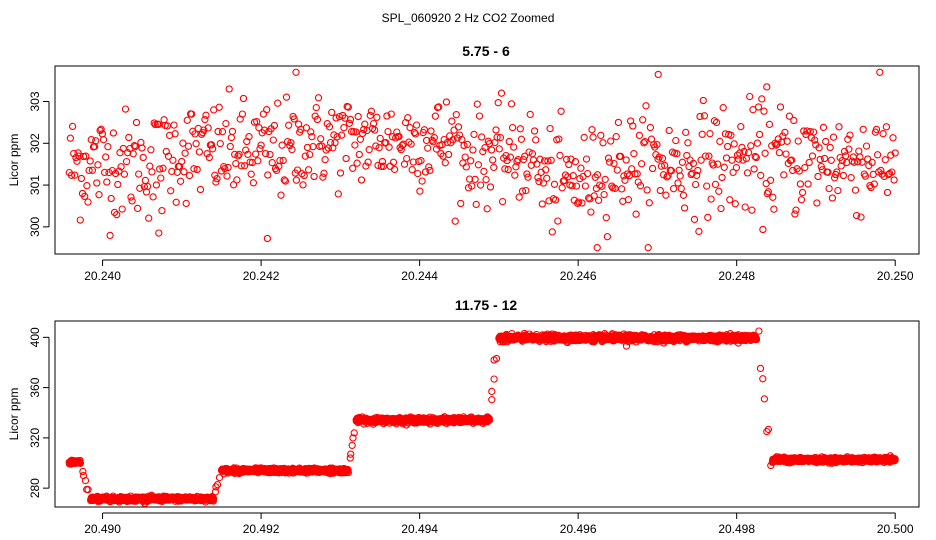 Image resolution: width=936 pixels, height=540 pixels. Describe the element at coordinates (35, 337) in the screenshot. I see `panel-bottom-y-tick-label: 400` at that location.